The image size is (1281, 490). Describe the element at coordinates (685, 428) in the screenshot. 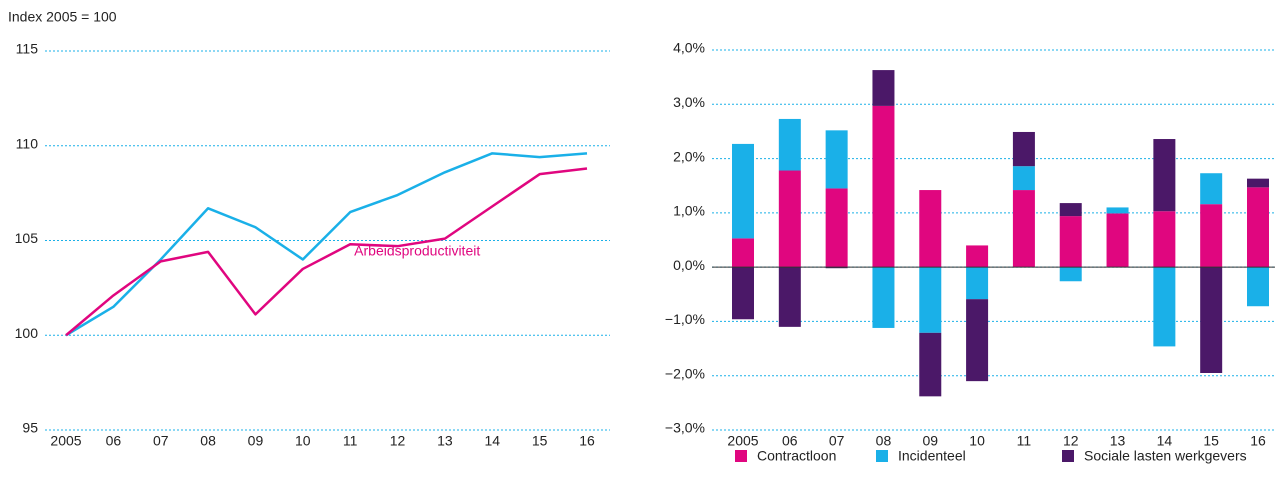

I see `y-tick-label: −3,0%` at that location.